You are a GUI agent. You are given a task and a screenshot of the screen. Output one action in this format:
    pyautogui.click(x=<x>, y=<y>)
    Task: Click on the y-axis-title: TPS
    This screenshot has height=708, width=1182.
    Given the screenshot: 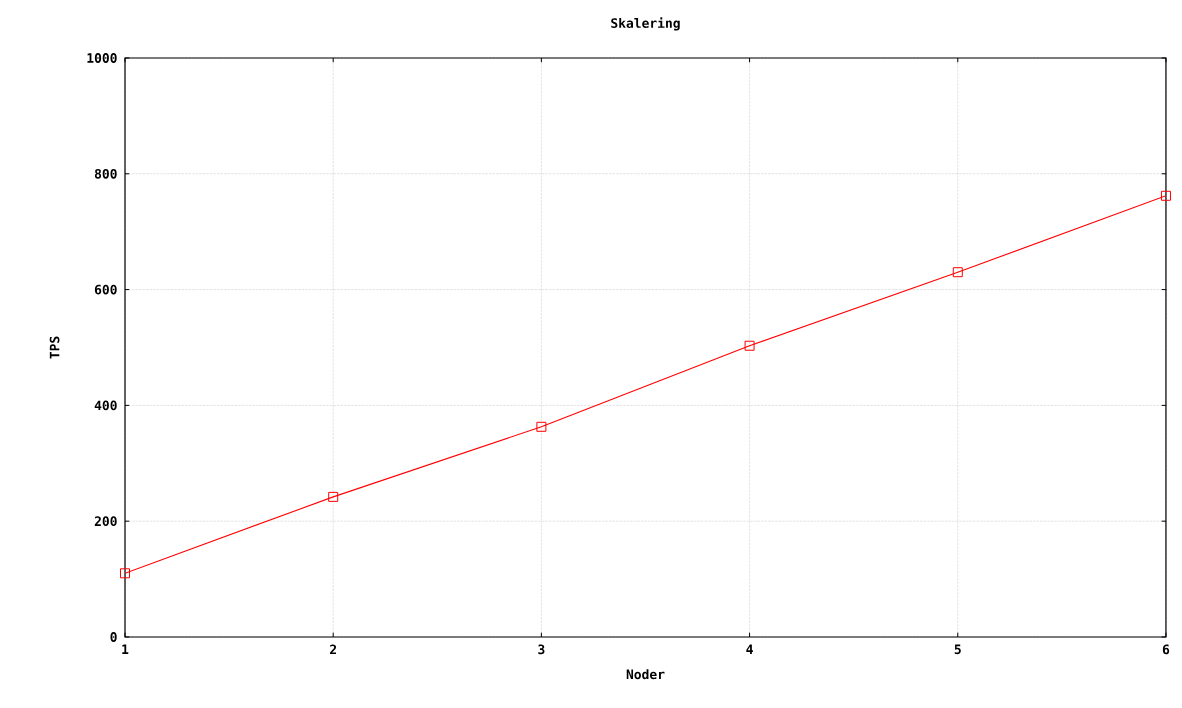 What is the action you would take?
    pyautogui.click(x=54, y=347)
    